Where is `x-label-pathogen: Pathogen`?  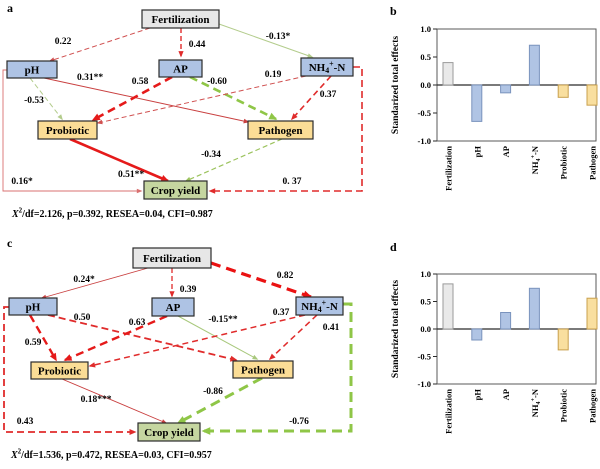 x-label-pathogen: Pathogen is located at coordinates (593, 406).